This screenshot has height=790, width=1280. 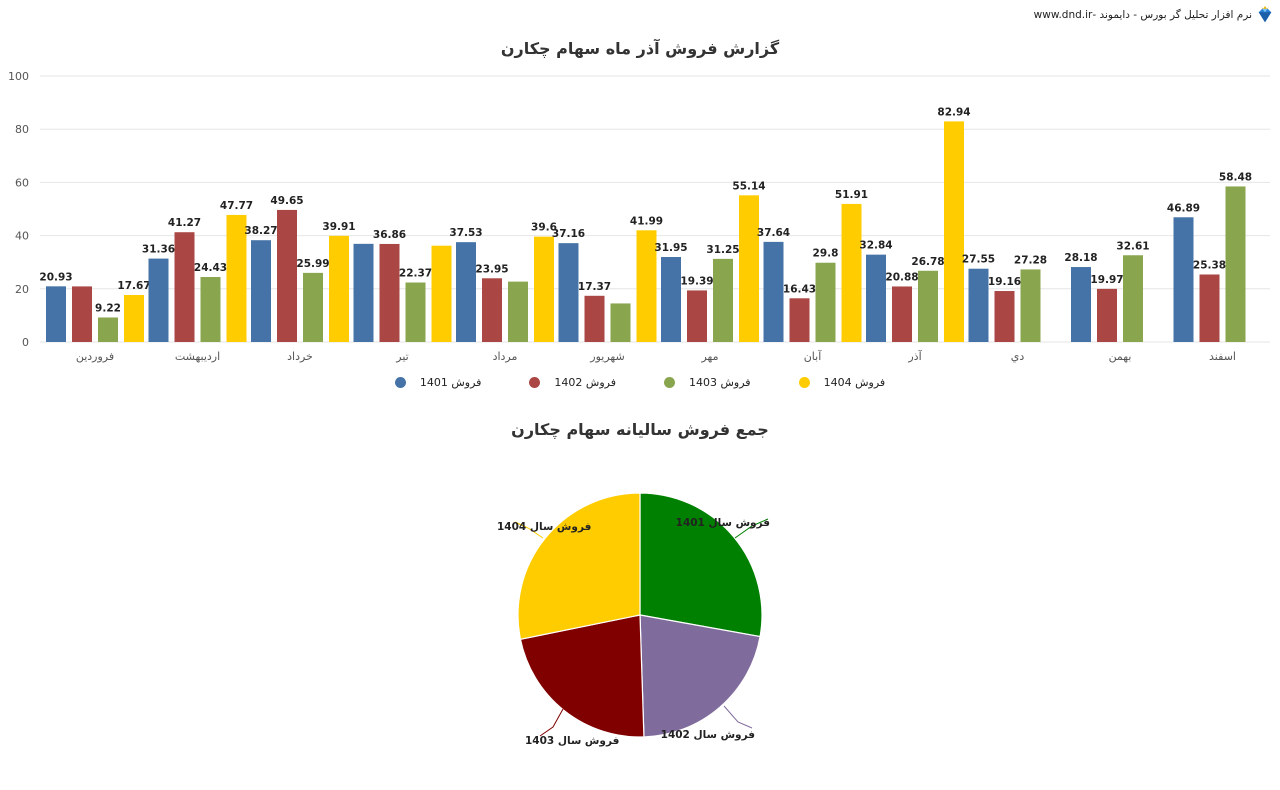 I want to click on bar-value-label: 22.37, so click(x=415, y=273).